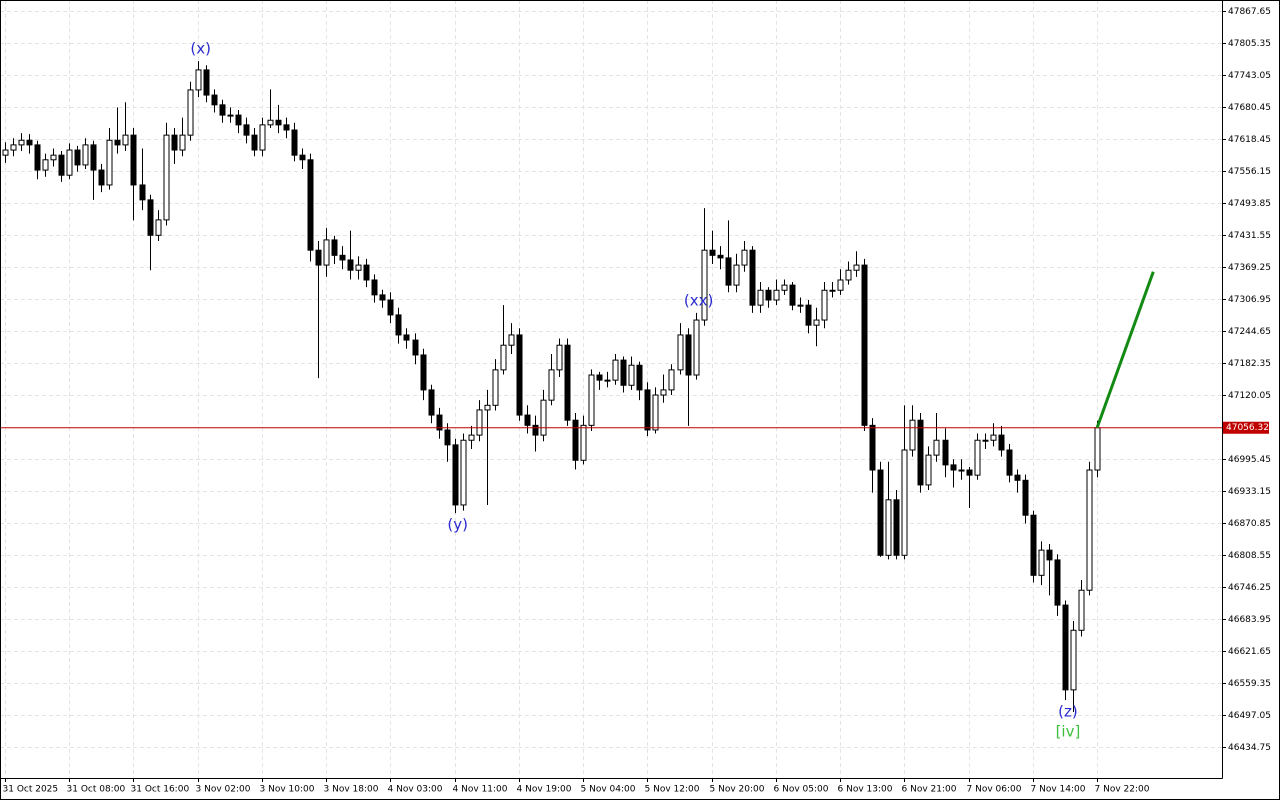 This screenshot has height=800, width=1280. Describe the element at coordinates (160, 790) in the screenshot. I see `x-tick-label: 31 Oct 16:00` at that location.